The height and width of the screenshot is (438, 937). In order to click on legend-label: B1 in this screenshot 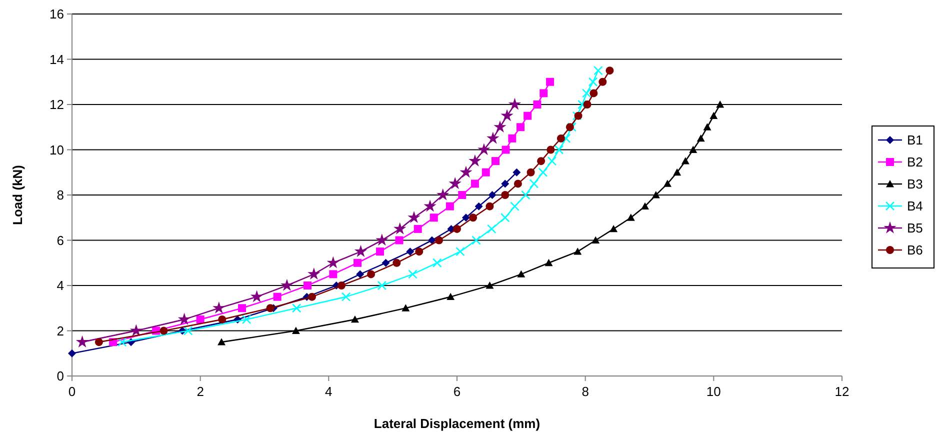, I will do `click(915, 140)`.